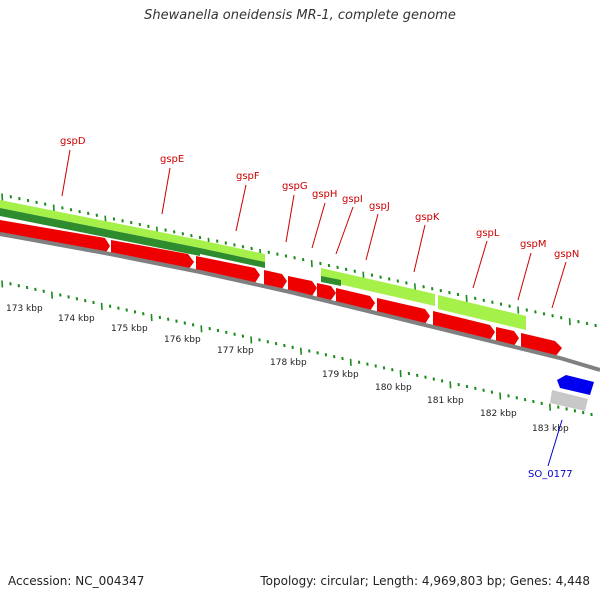  I want to click on gene-label-gspM: gspM, so click(533, 244).